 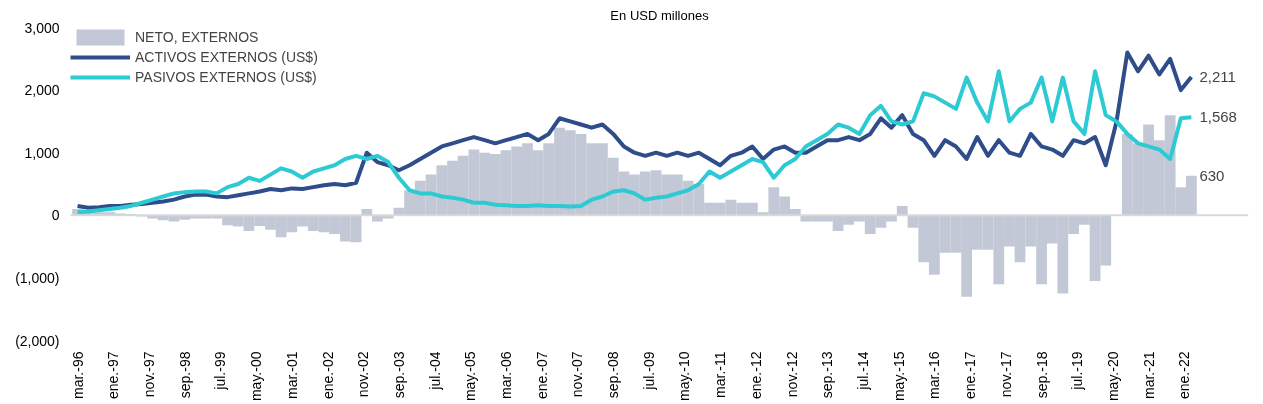 I want to click on x-tick-label: may.-10, so click(x=684, y=376).